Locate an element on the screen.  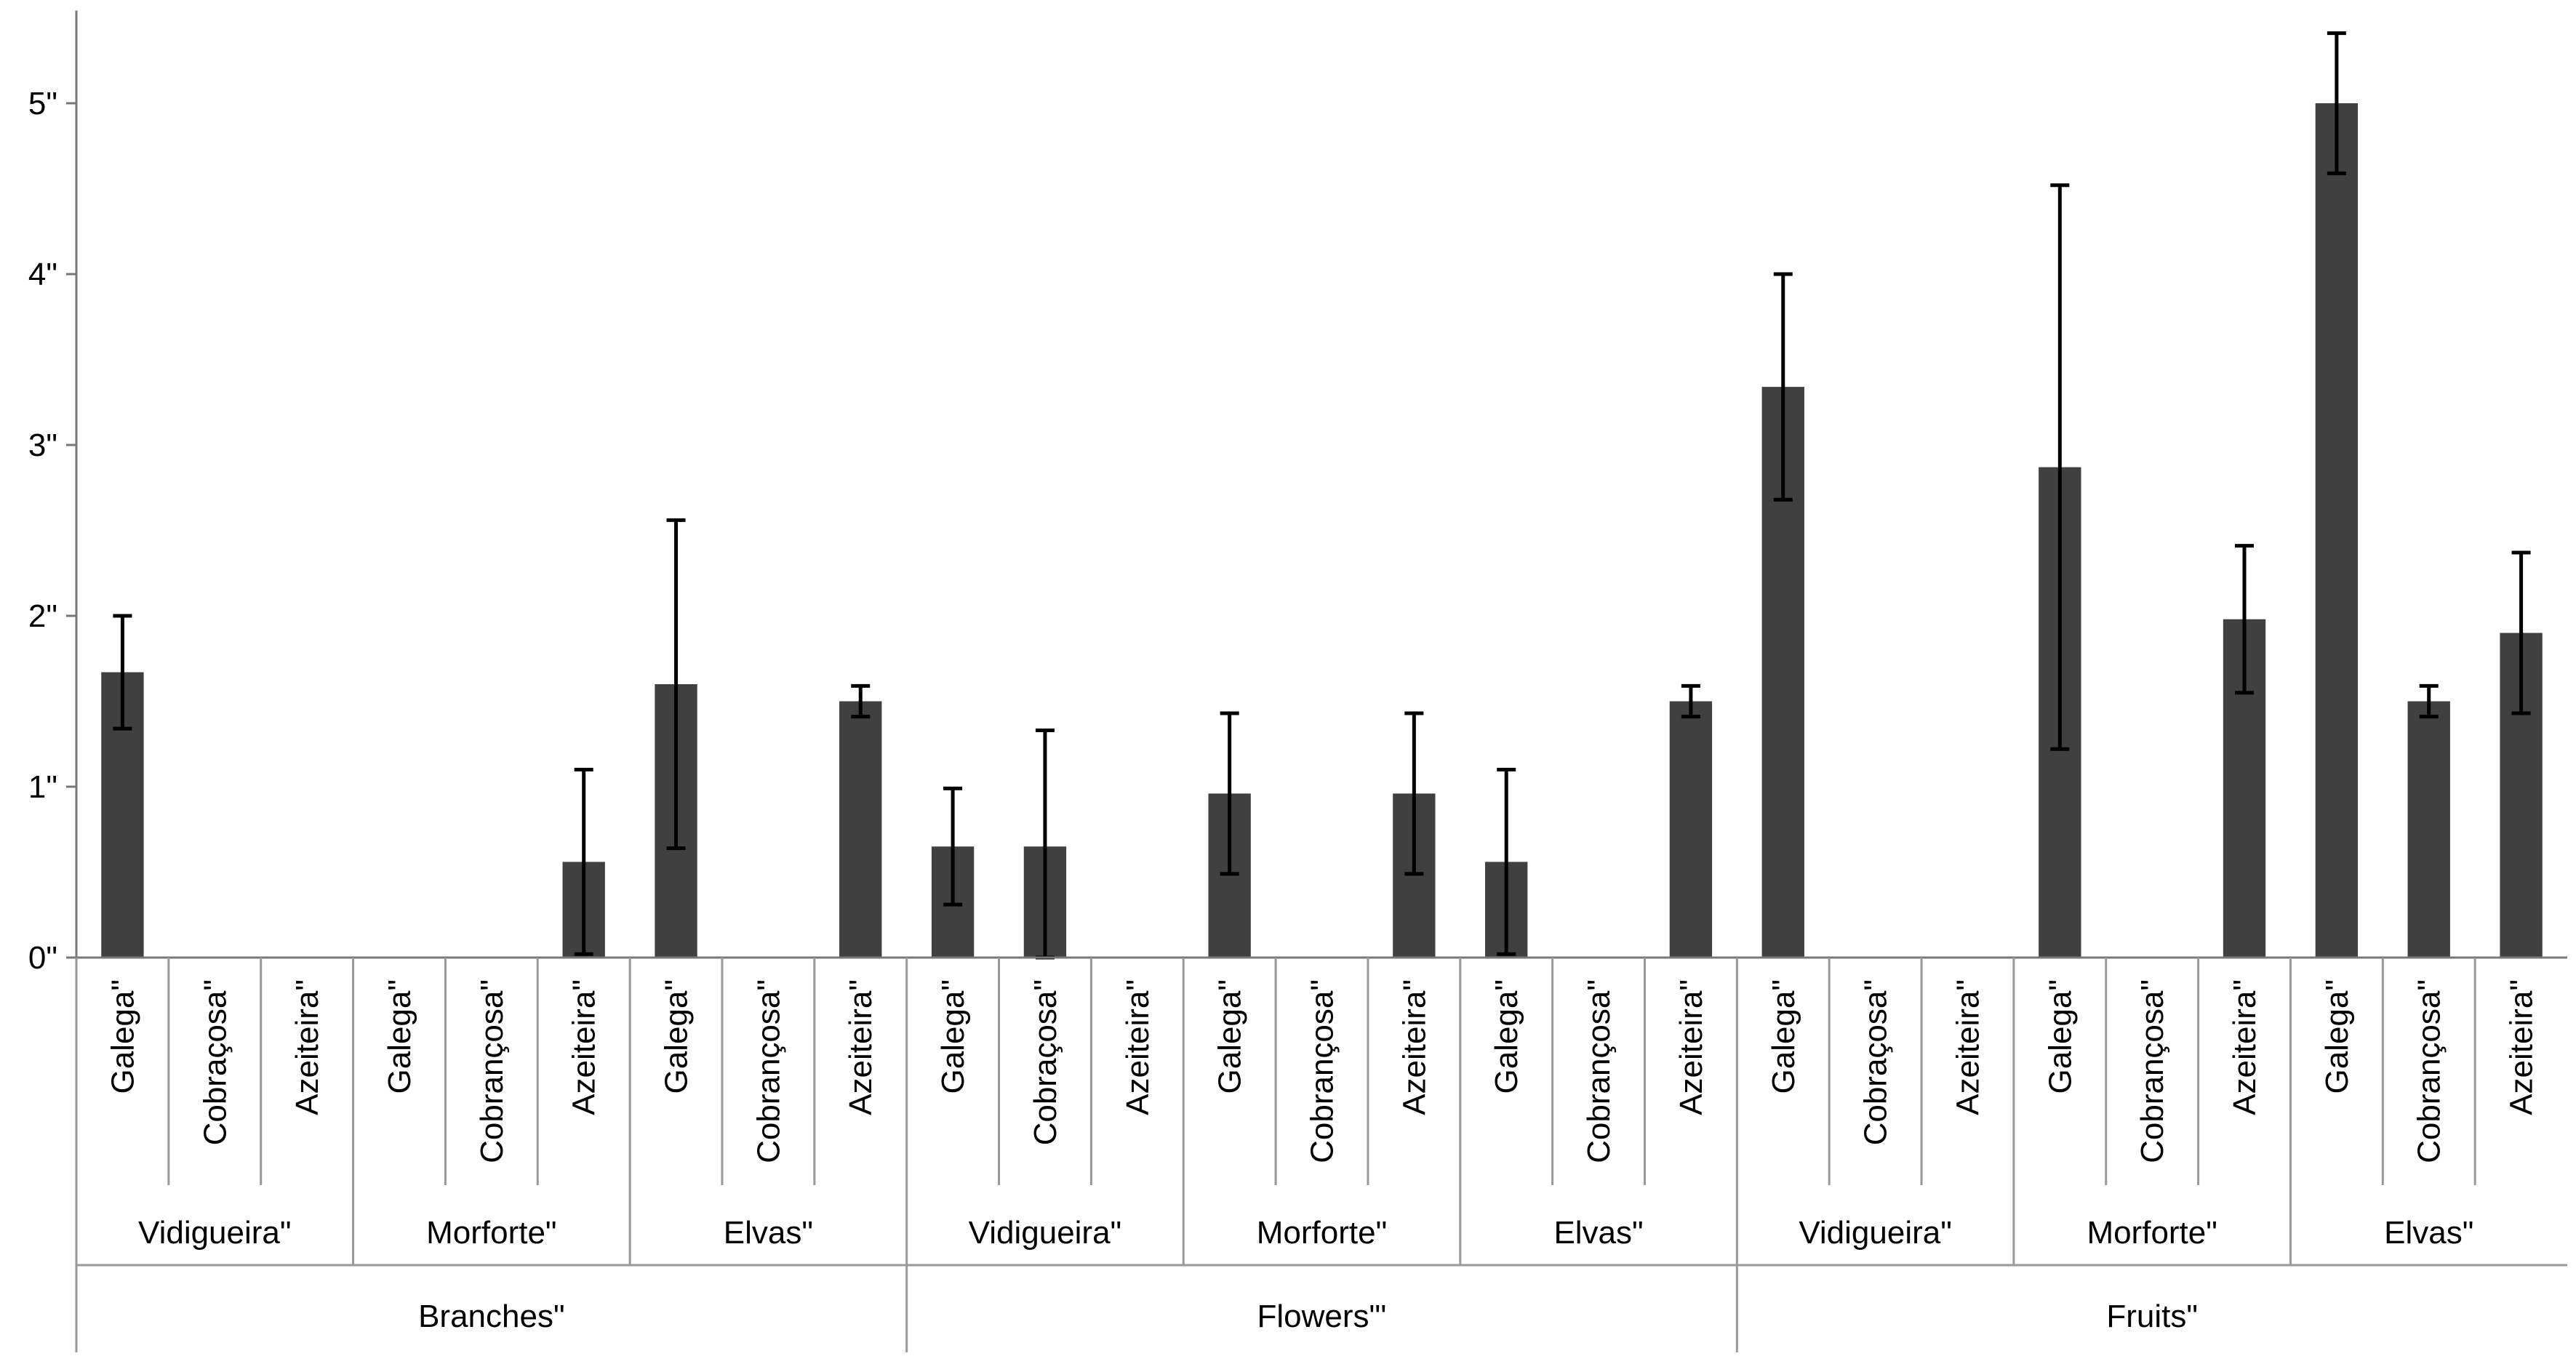
y-tick-label: 5" is located at coordinates (42, 103).